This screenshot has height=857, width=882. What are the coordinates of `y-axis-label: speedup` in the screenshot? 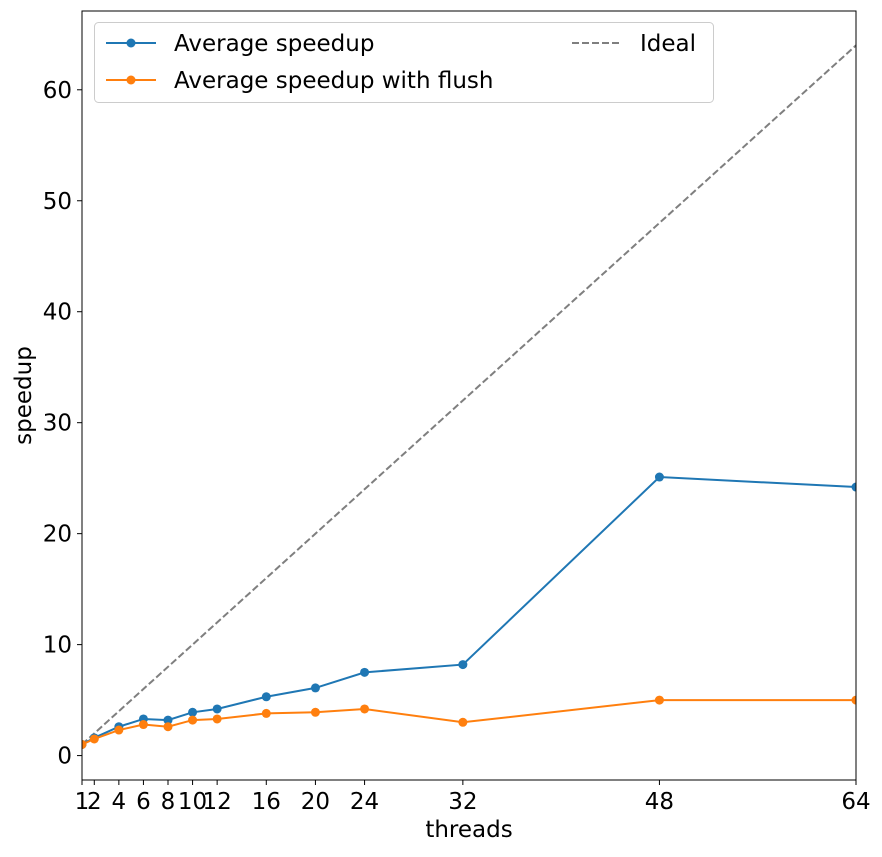 It's located at (24, 395).